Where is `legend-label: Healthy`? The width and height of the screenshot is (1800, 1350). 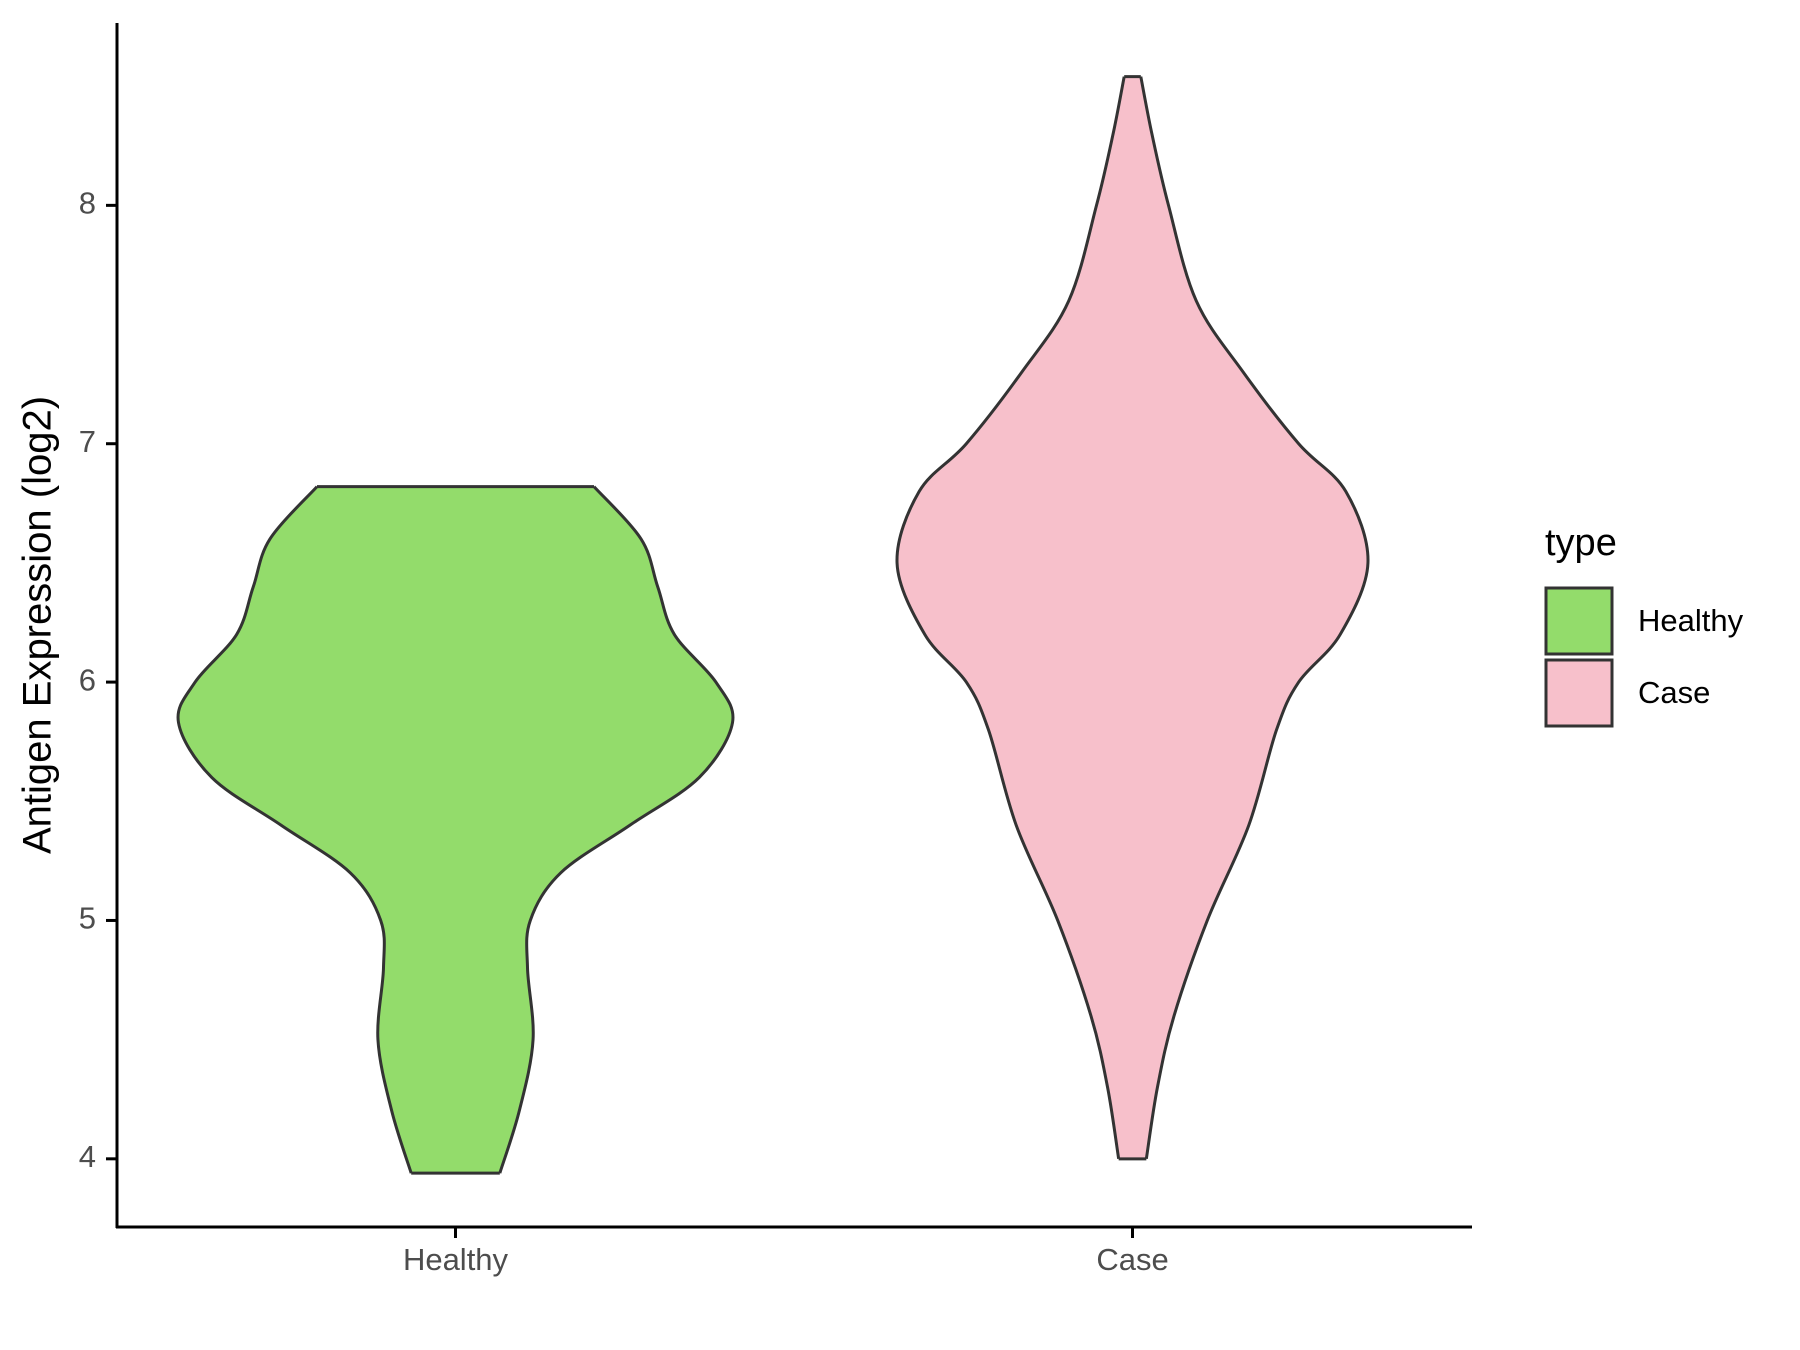 legend-label: Healthy is located at coordinates (1691, 620).